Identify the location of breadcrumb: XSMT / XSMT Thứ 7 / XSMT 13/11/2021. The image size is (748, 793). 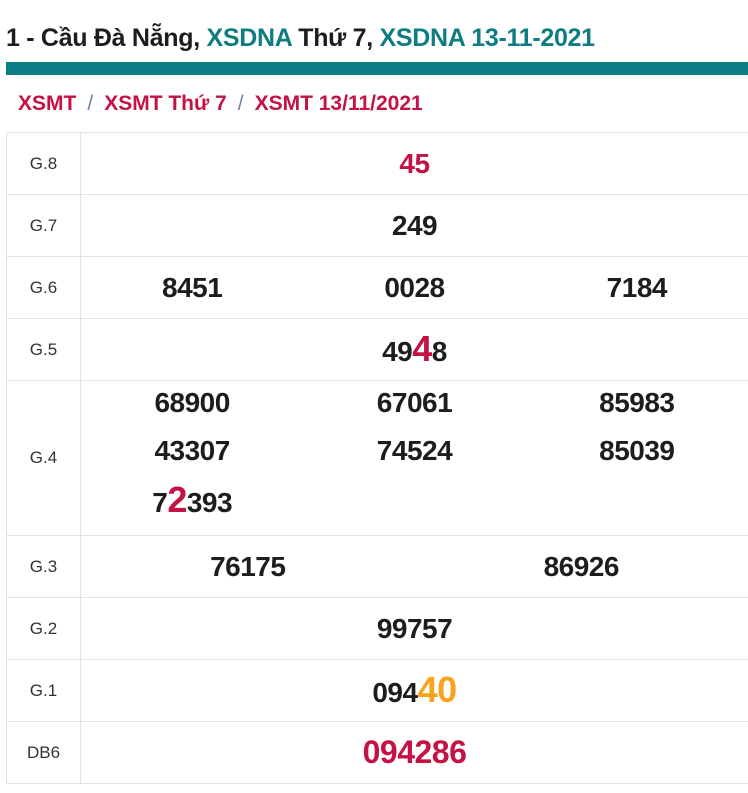
(377, 103).